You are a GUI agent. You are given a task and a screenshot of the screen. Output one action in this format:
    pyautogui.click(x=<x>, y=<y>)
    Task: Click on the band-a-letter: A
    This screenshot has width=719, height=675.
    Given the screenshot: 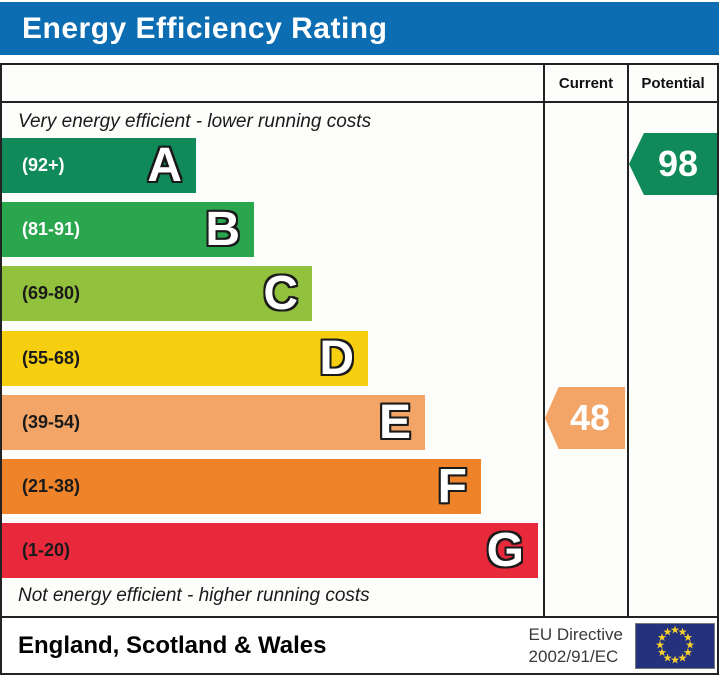 What is the action you would take?
    pyautogui.click(x=164, y=165)
    